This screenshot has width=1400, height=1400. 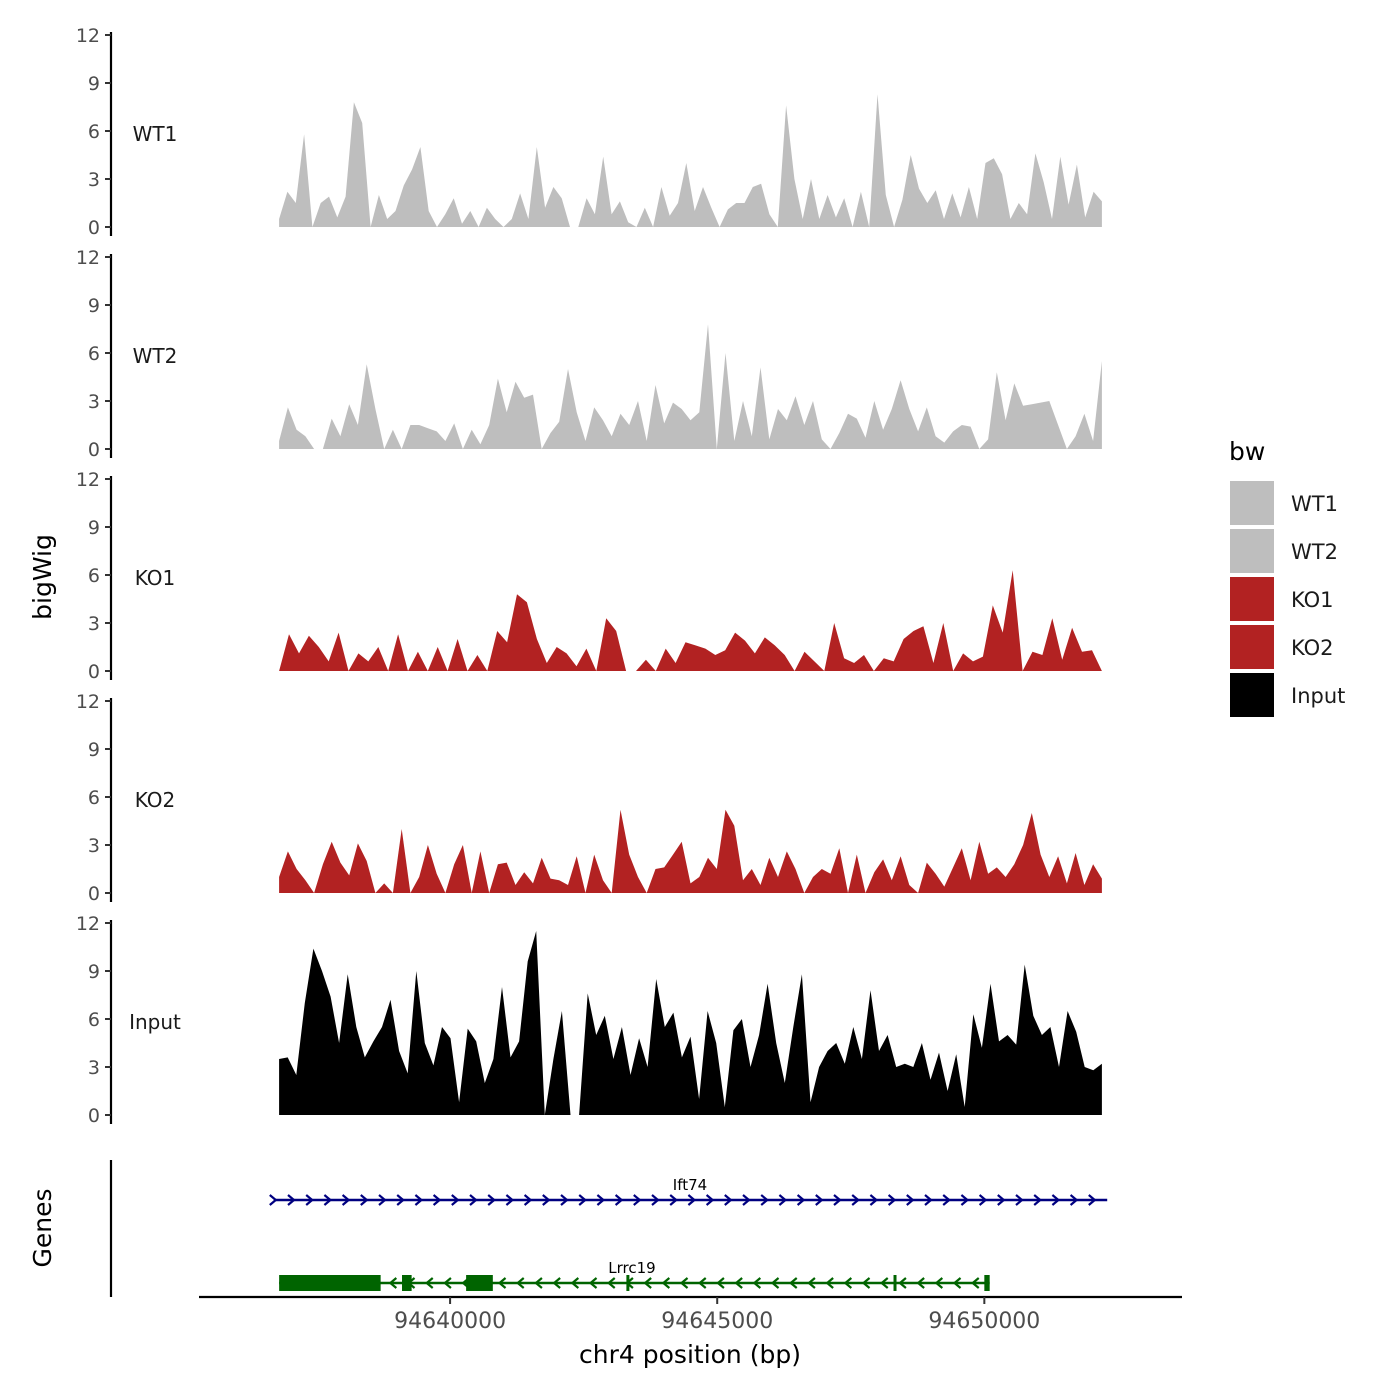 I want to click on legend-label-ko2: KO2, so click(x=1312, y=648).